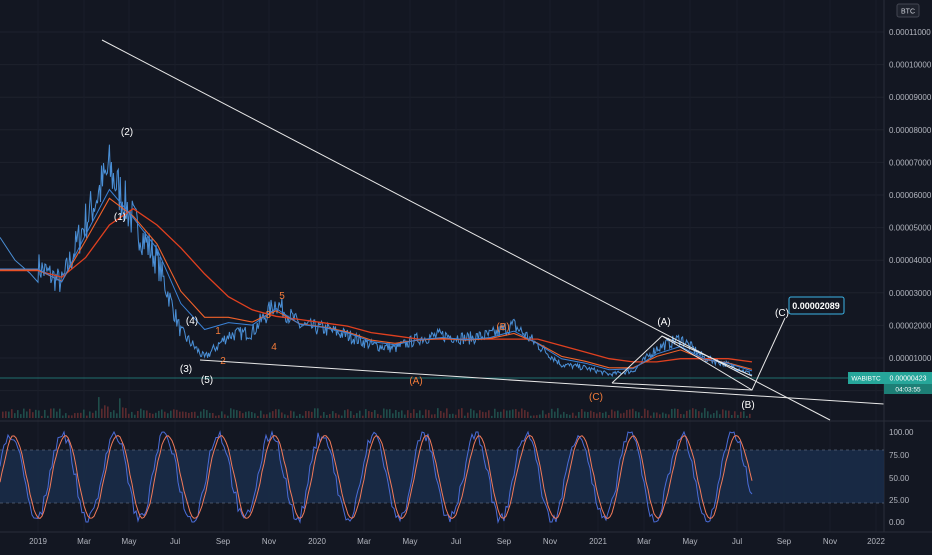 The height and width of the screenshot is (555, 932). Describe the element at coordinates (707, 363) in the screenshot. I see `triangle-lower` at that location.